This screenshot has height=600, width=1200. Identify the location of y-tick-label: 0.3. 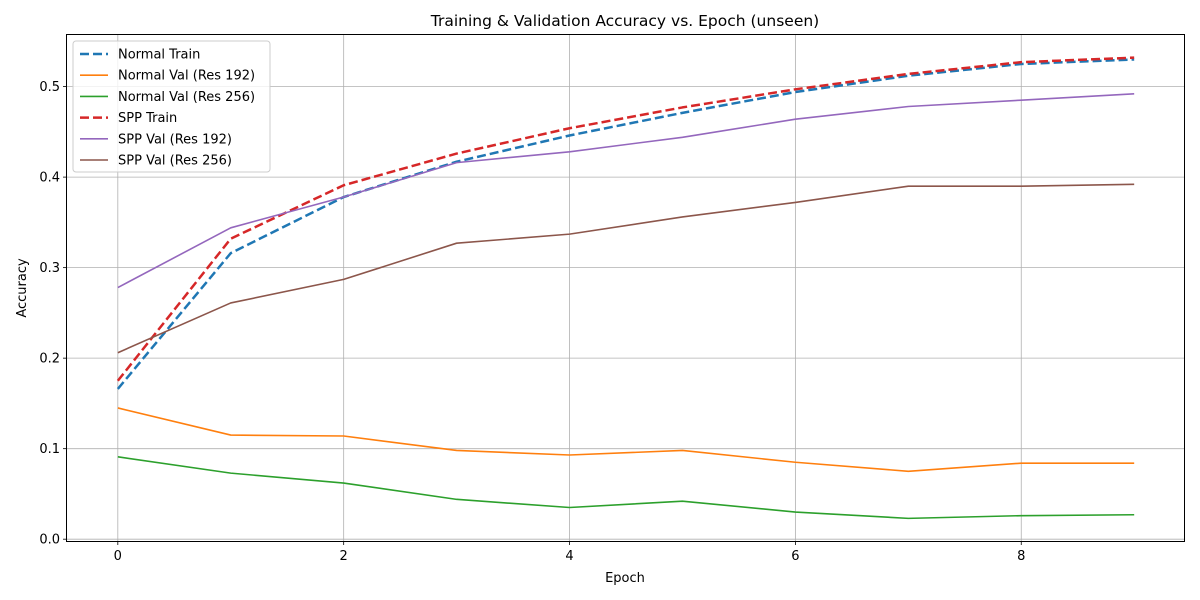
(49, 268).